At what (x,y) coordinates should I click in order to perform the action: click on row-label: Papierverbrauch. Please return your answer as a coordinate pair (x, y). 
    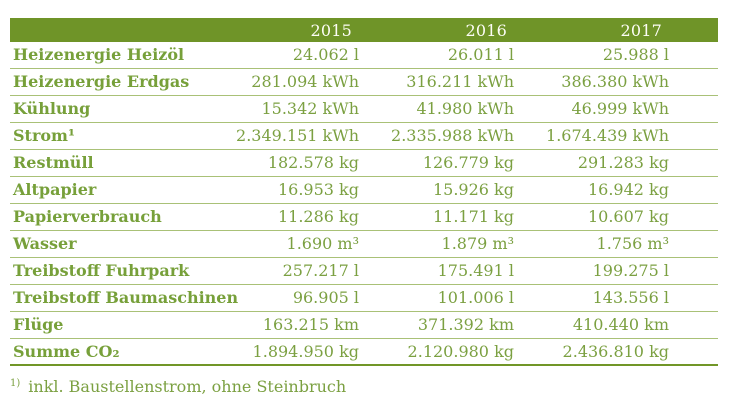
    Looking at the image, I should click on (87, 216).